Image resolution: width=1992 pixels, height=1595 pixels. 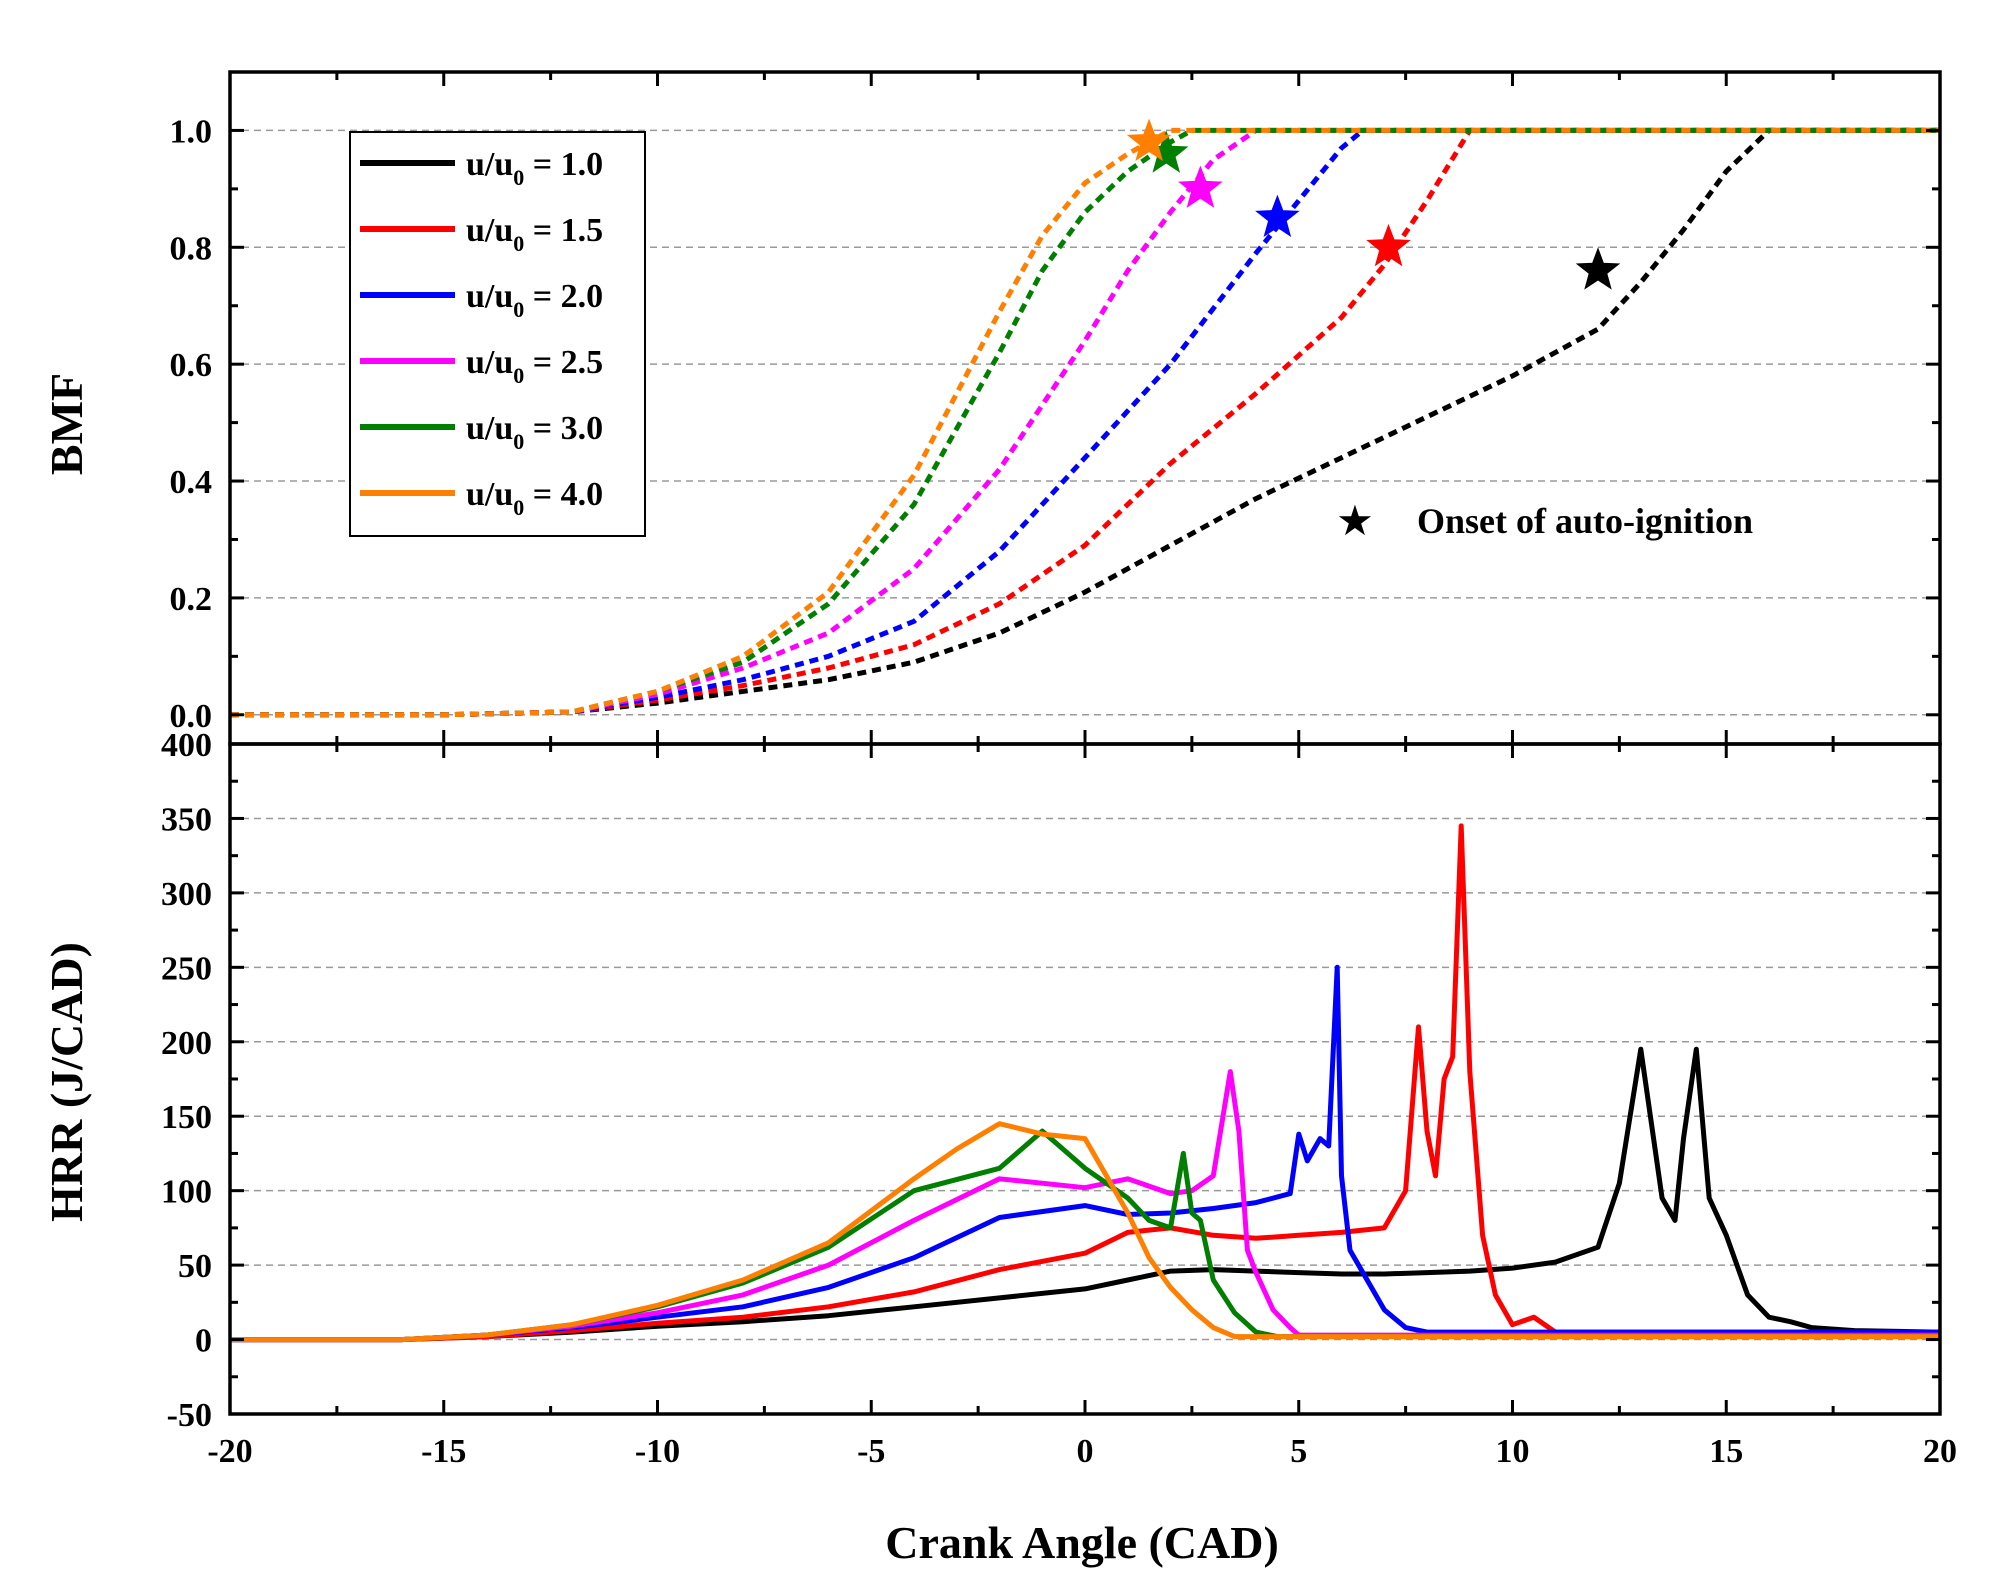 I want to click on bottom-ytick-label: 250, so click(x=186, y=968).